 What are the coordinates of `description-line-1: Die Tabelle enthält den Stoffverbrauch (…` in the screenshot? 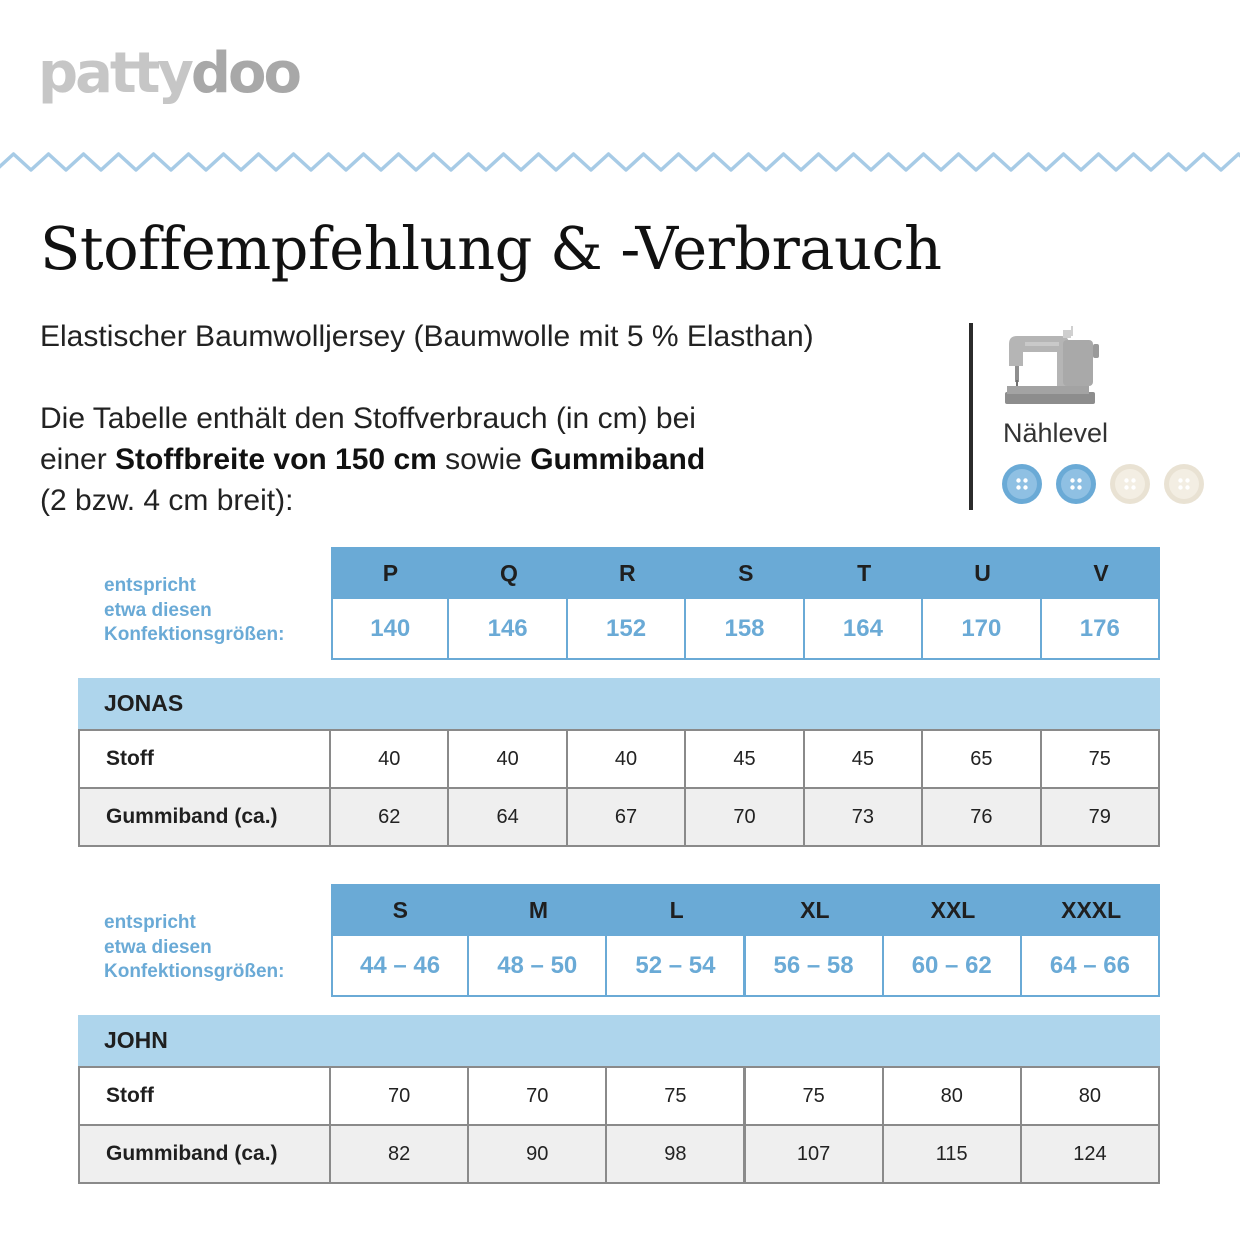 It's located at (368, 418).